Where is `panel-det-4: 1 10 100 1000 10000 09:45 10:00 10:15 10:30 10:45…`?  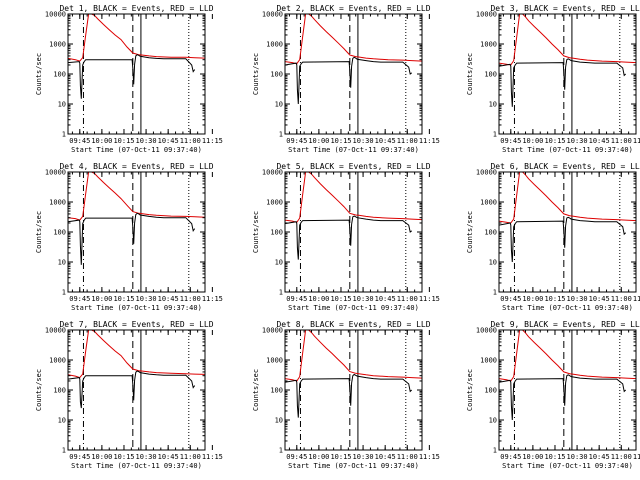 panel-det-4: 1 10 100 1000 10000 09:45 10:00 10:15 10:30 10:45… is located at coordinates (129, 237).